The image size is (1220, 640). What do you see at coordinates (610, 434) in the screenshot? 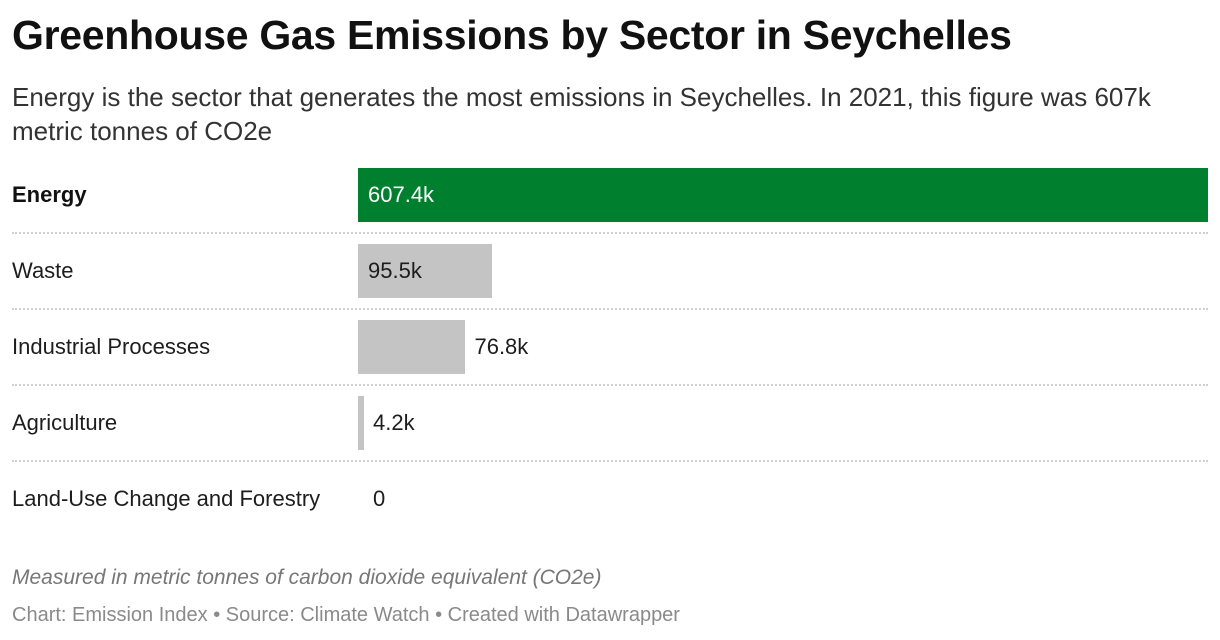
I see `chart-row: Agriculture 4.2k` at bounding box center [610, 434].